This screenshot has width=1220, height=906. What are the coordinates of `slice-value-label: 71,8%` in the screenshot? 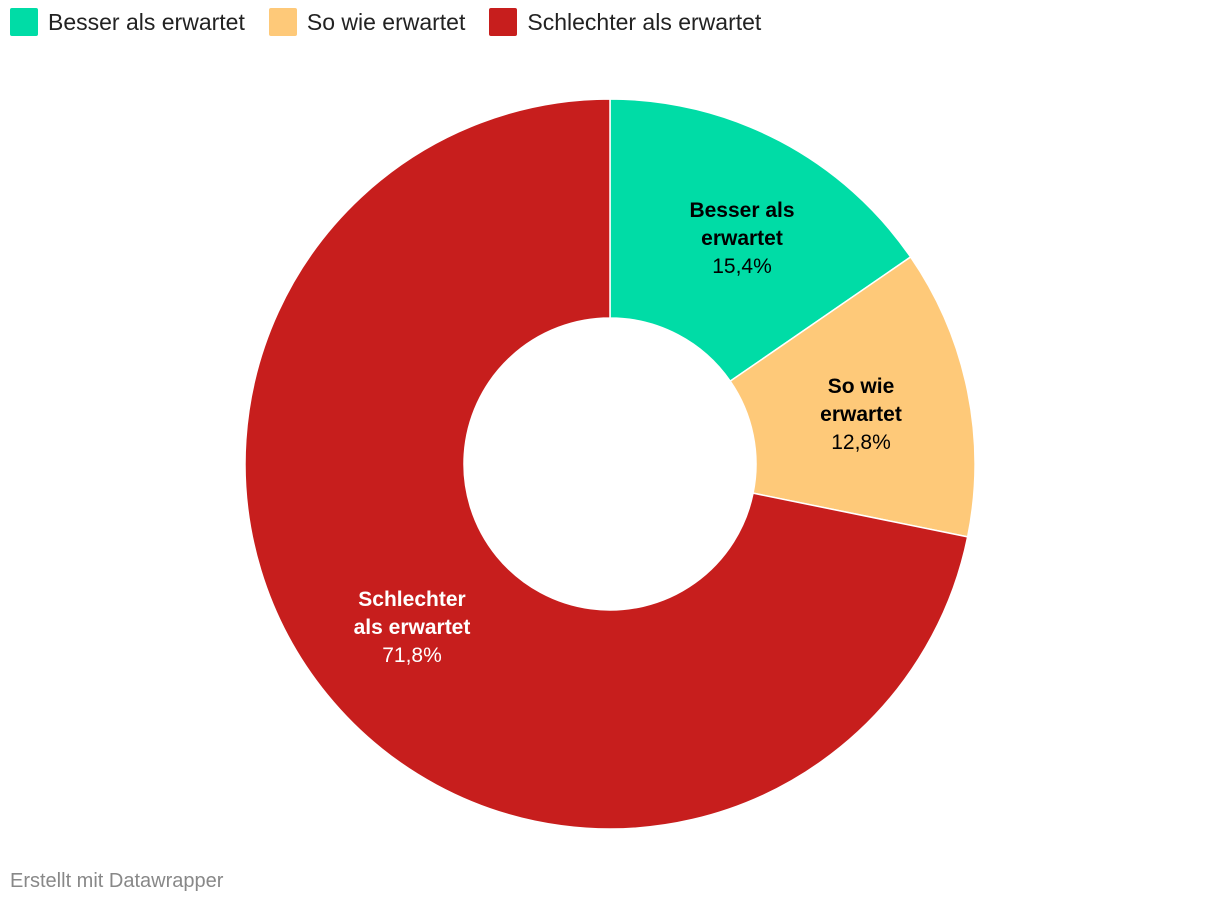 It's located at (412, 655).